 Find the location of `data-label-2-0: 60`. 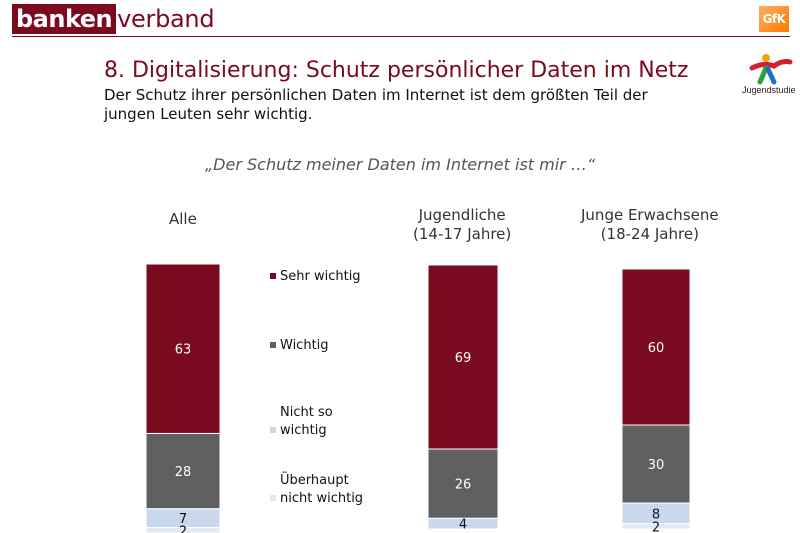

data-label-2-0: 60 is located at coordinates (656, 348).